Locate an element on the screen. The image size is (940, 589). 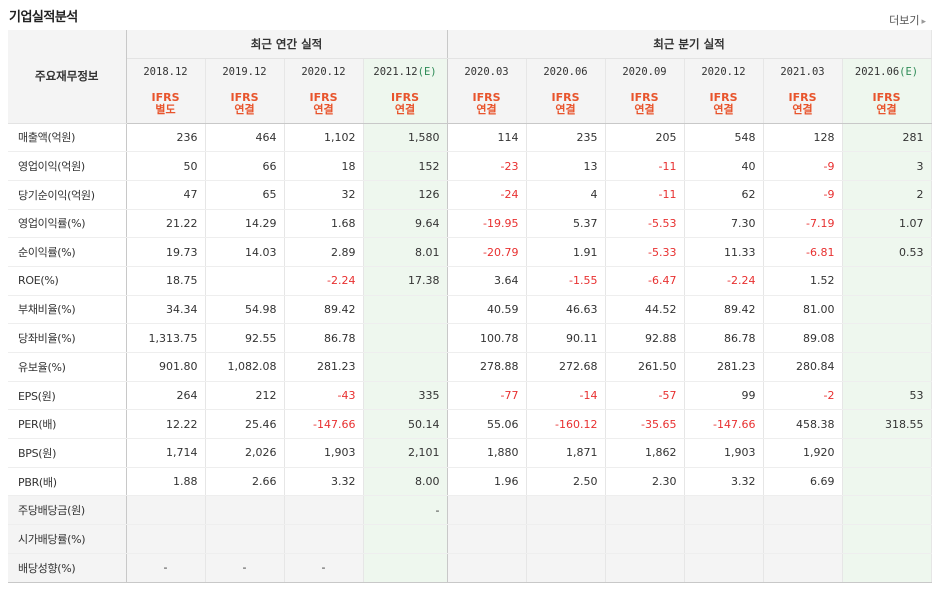
table-row: 배당성향(%) - - - is located at coordinates (470, 568).